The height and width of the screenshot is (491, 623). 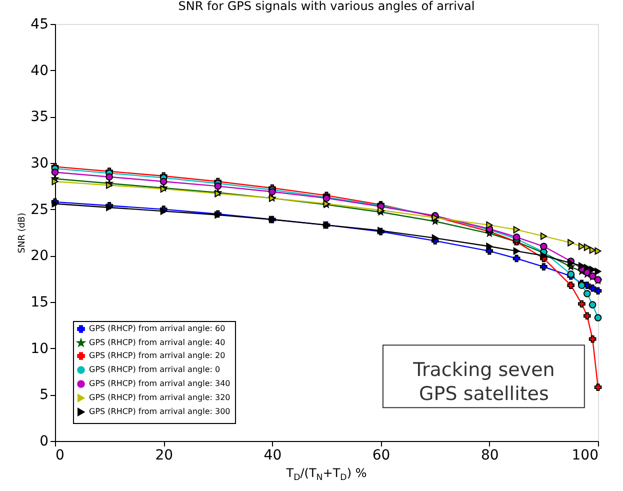 What do you see at coordinates (326, 6) in the screenshot?
I see `chart-title: SNR for GPS signals with various angles of arrival` at bounding box center [326, 6].